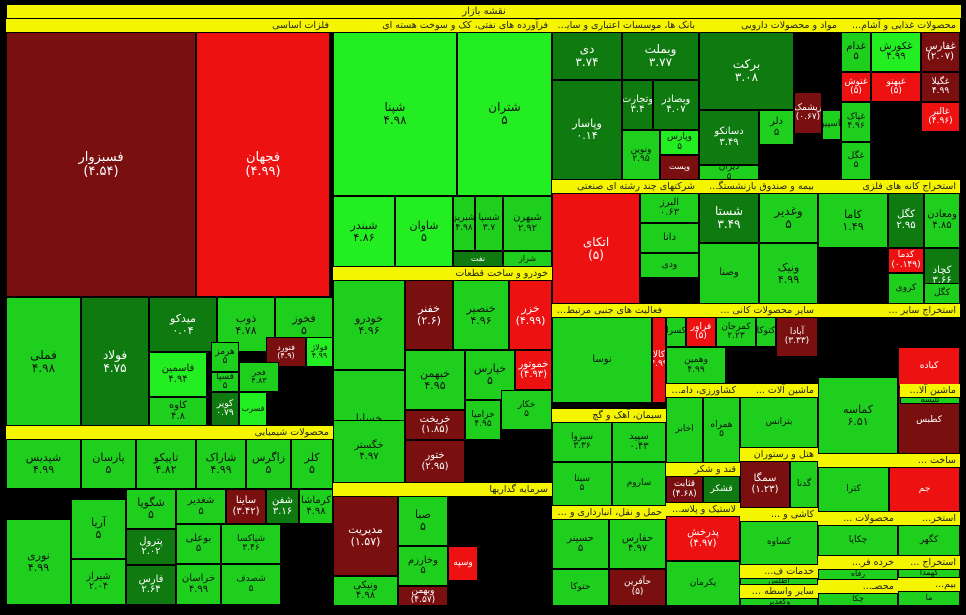 The image size is (966, 615). What do you see at coordinates (251, 584) in the screenshot?
I see `stock-tile: شصدف ۵` at bounding box center [251, 584].